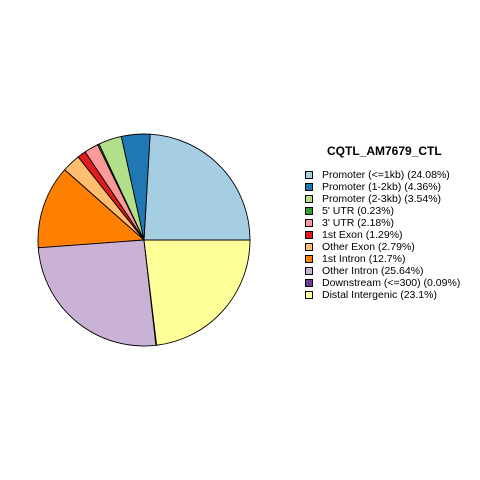  Describe the element at coordinates (358, 211) in the screenshot. I see `legend-label: 5' UTR (0.23%)` at that location.